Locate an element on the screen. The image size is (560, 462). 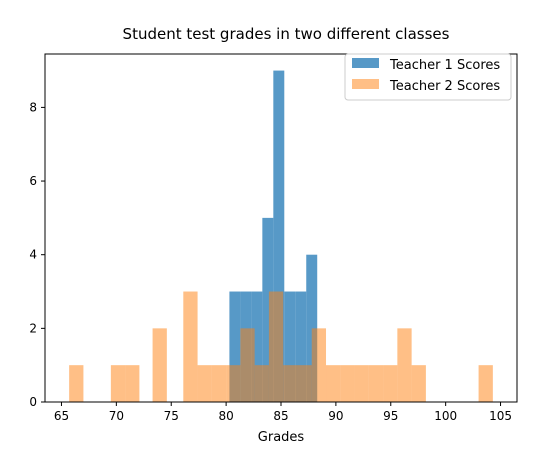
x-tick-label: 105 is located at coordinates (500, 416).